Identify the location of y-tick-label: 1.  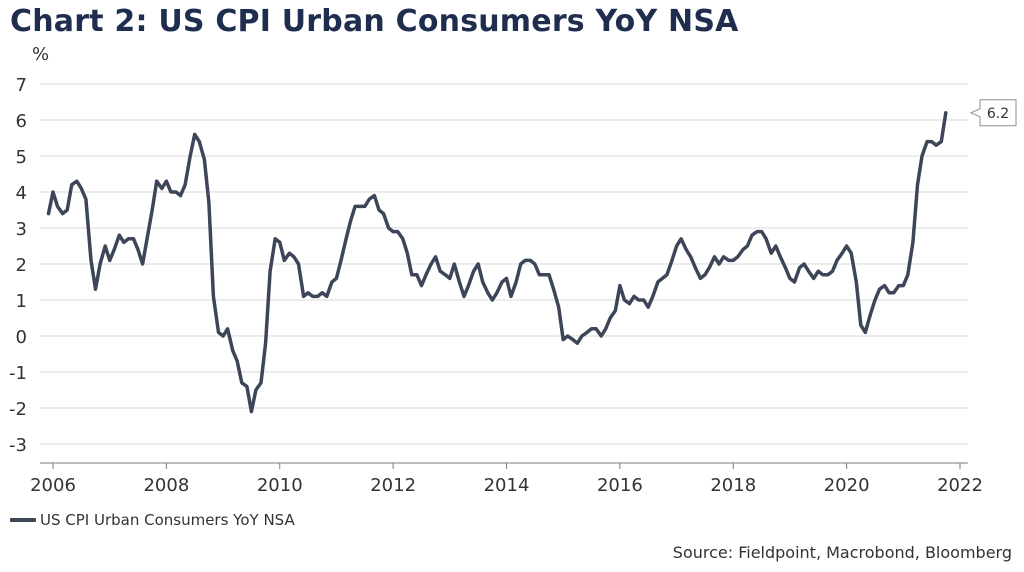
(21, 301).